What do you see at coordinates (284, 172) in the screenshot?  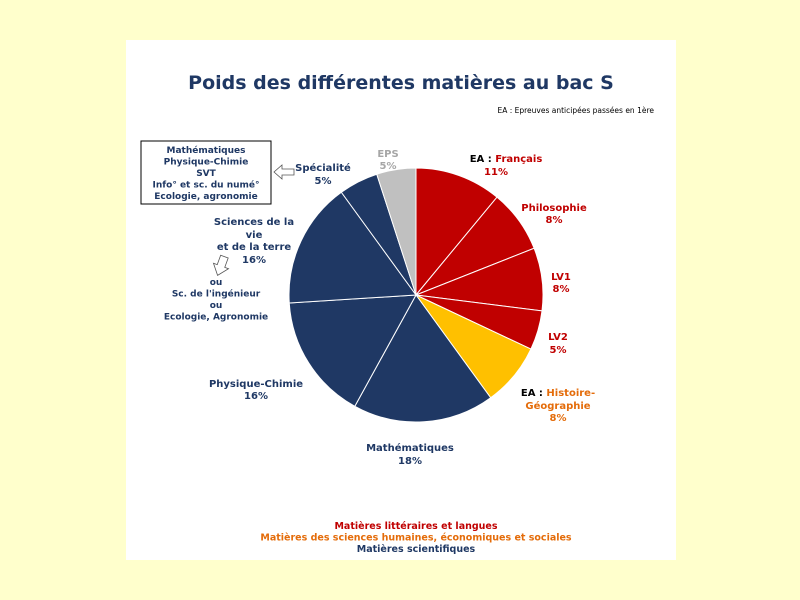 I see `left-arrow-icon` at bounding box center [284, 172].